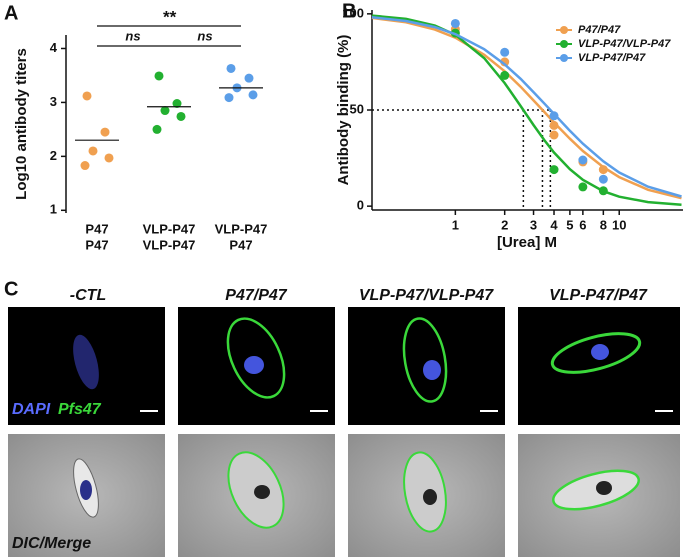 The width and height of the screenshot is (685, 557). What do you see at coordinates (31, 409) in the screenshot?
I see `stain-label: DAPI` at bounding box center [31, 409].